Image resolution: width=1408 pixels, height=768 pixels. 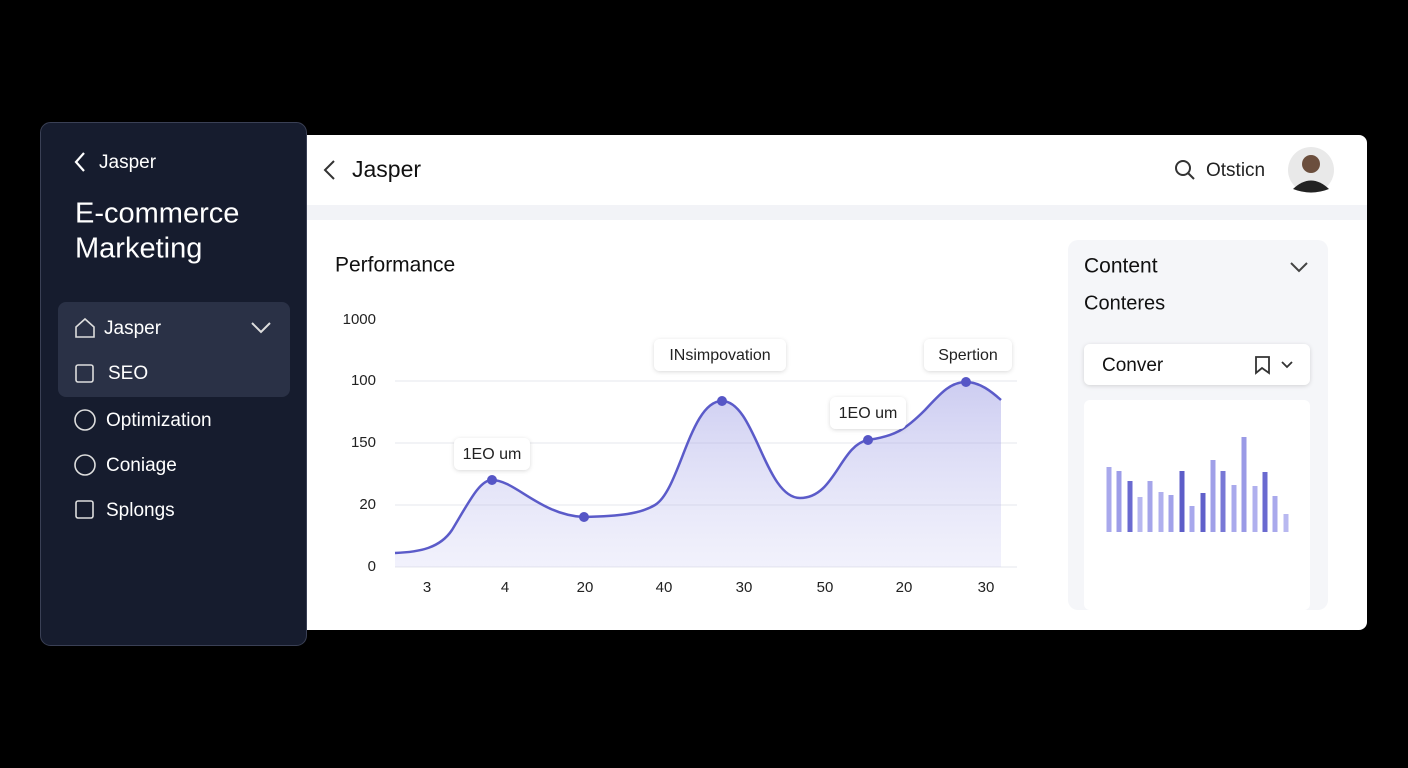 What do you see at coordinates (79, 162) in the screenshot?
I see `sidebar-back-icon` at bounding box center [79, 162].